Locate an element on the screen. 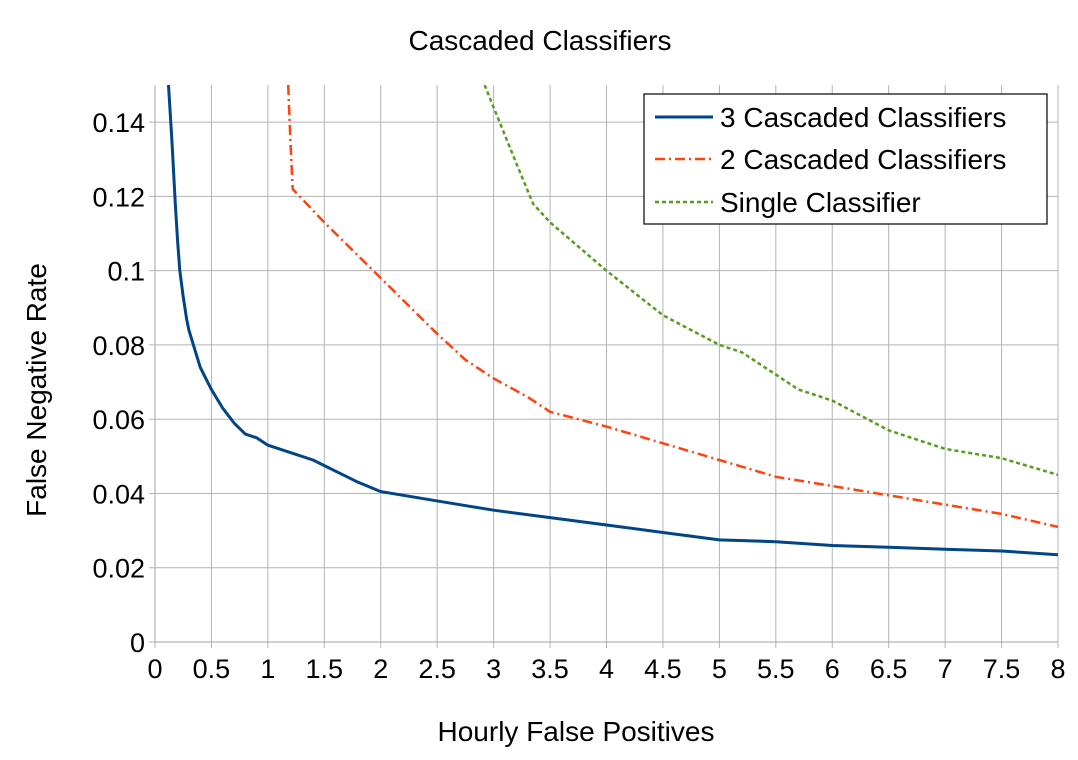  y-tick-label: 0 is located at coordinates (137, 643).